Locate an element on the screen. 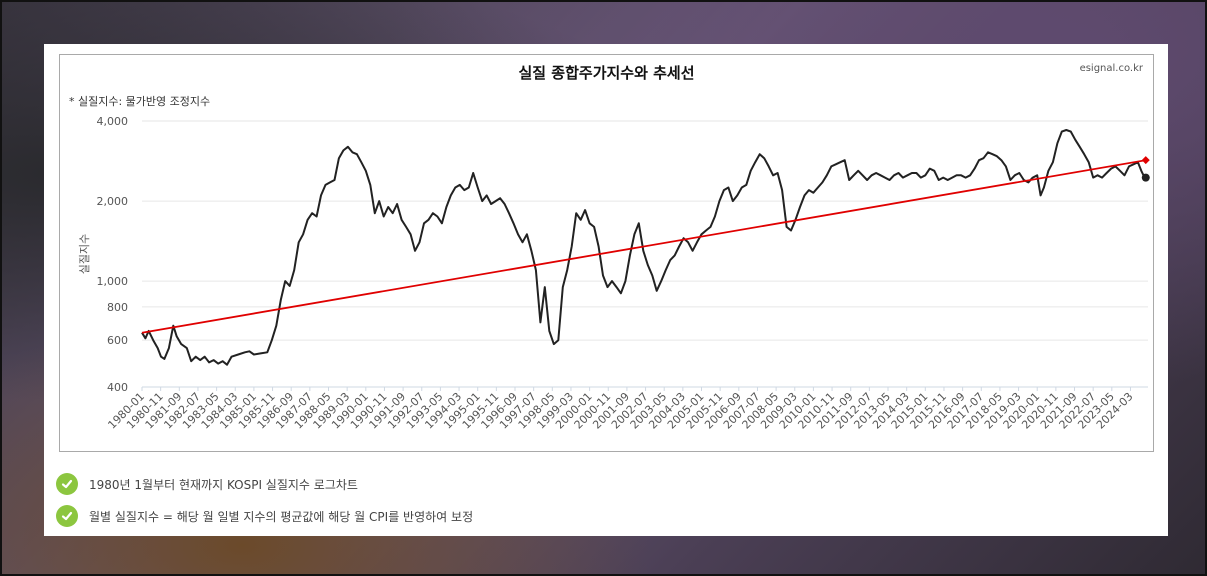 This screenshot has width=1207, height=576. y-tick-label: 600 is located at coordinates (117, 340).